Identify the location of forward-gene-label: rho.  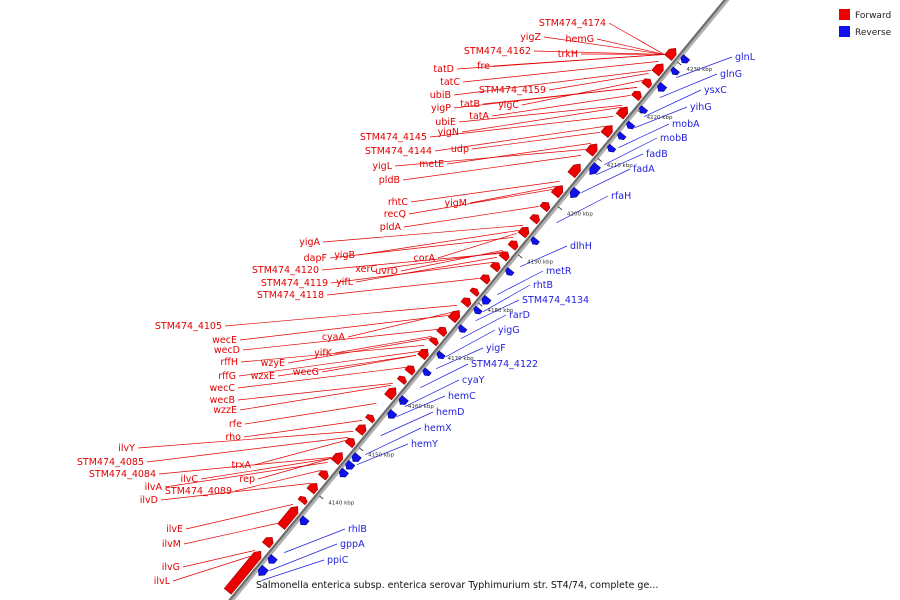
(233, 437).